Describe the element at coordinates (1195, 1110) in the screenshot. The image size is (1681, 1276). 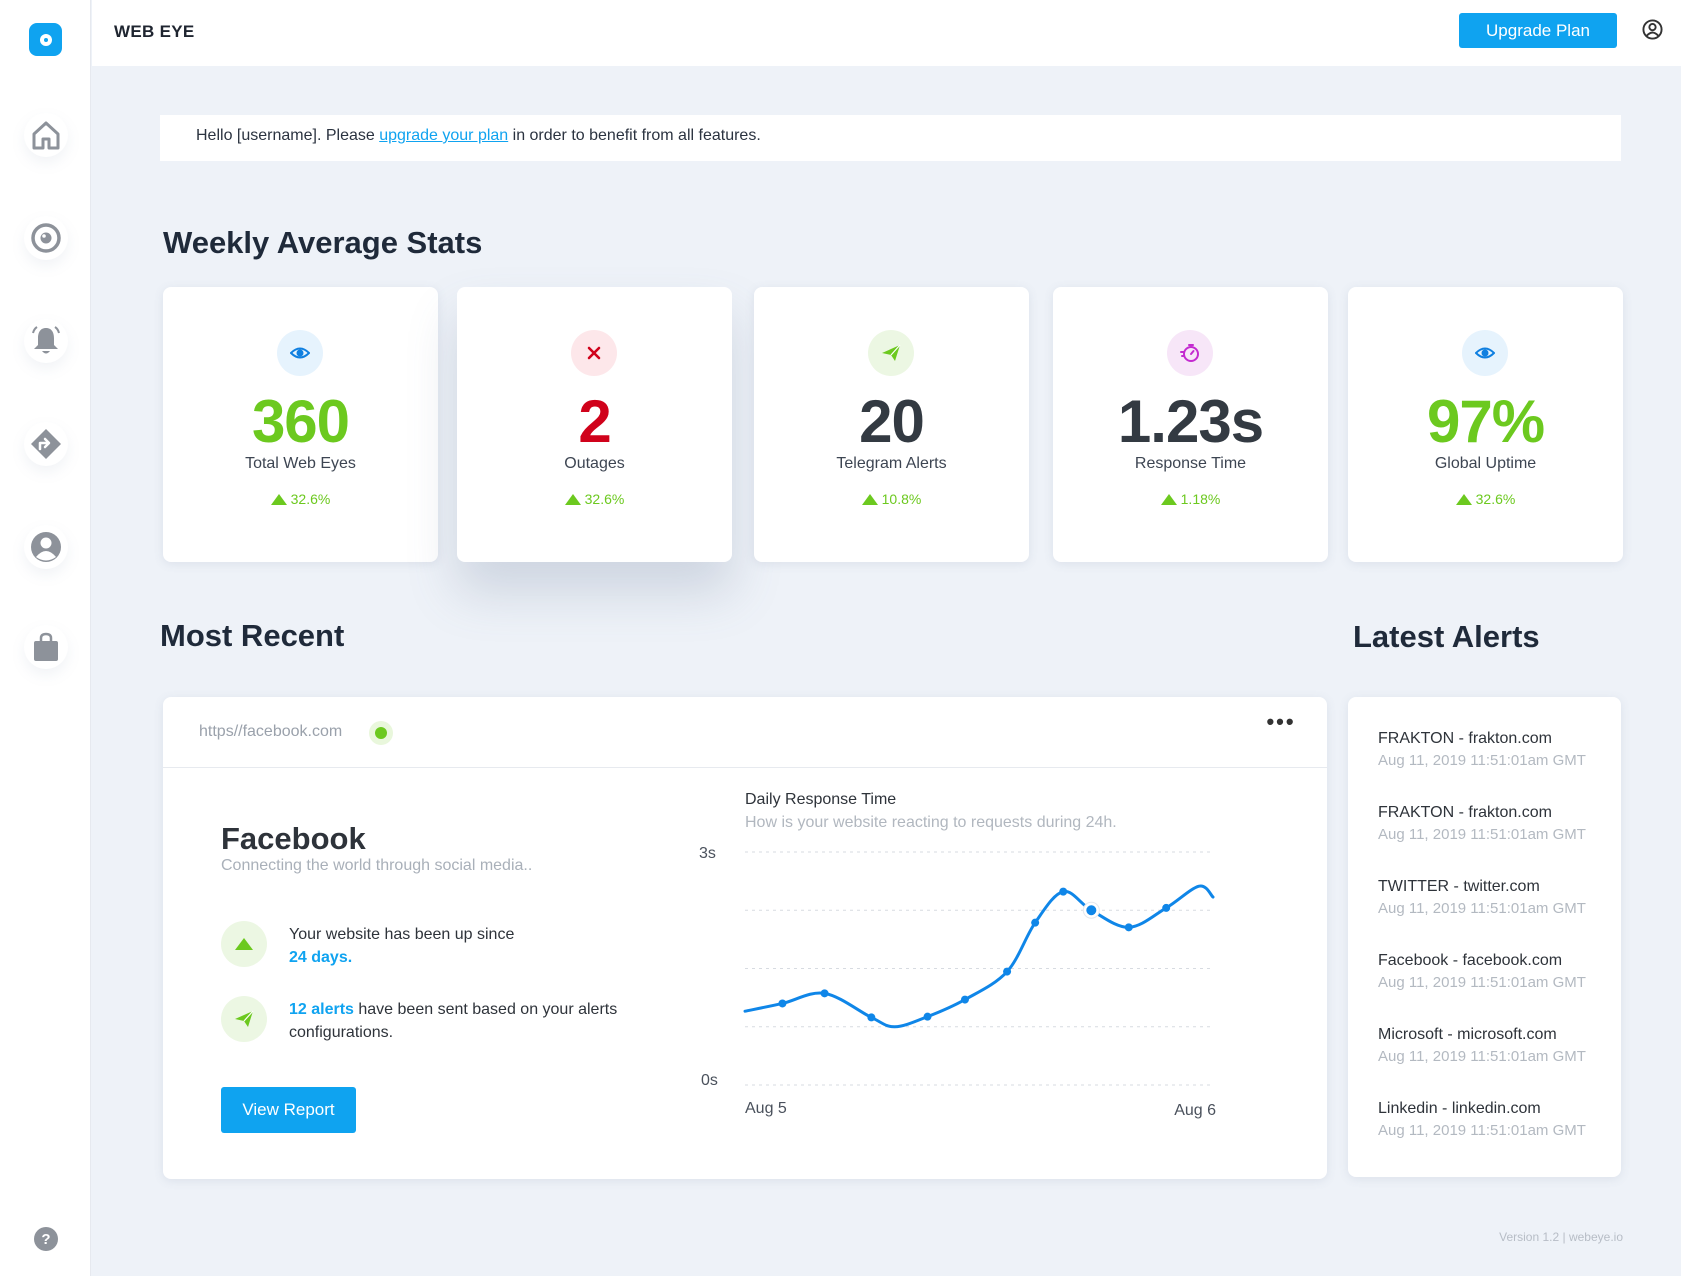
I see `x-tick-label: Aug 6` at that location.